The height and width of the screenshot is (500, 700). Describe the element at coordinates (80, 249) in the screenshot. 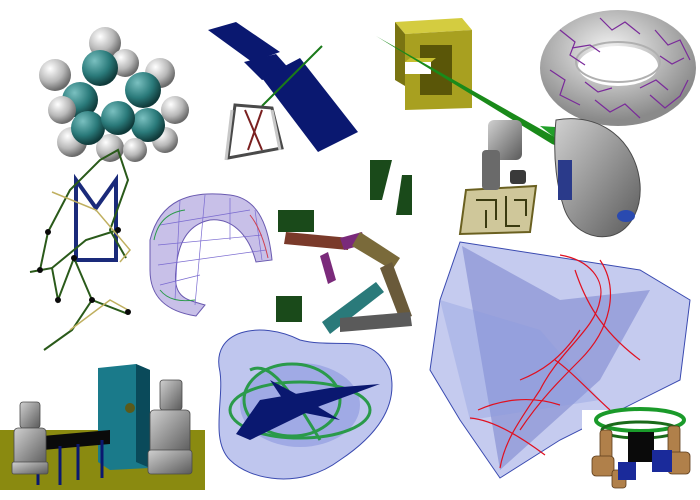

I see `line-linkage-diagram` at that location.